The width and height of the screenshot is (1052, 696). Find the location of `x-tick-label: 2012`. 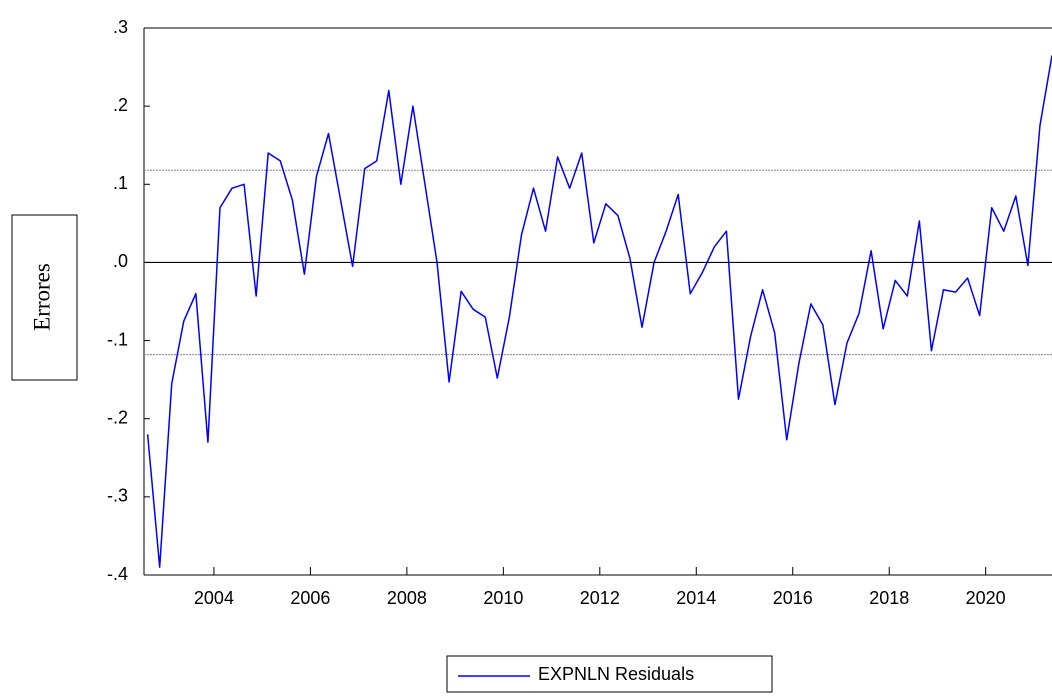

x-tick-label: 2012 is located at coordinates (600, 598).